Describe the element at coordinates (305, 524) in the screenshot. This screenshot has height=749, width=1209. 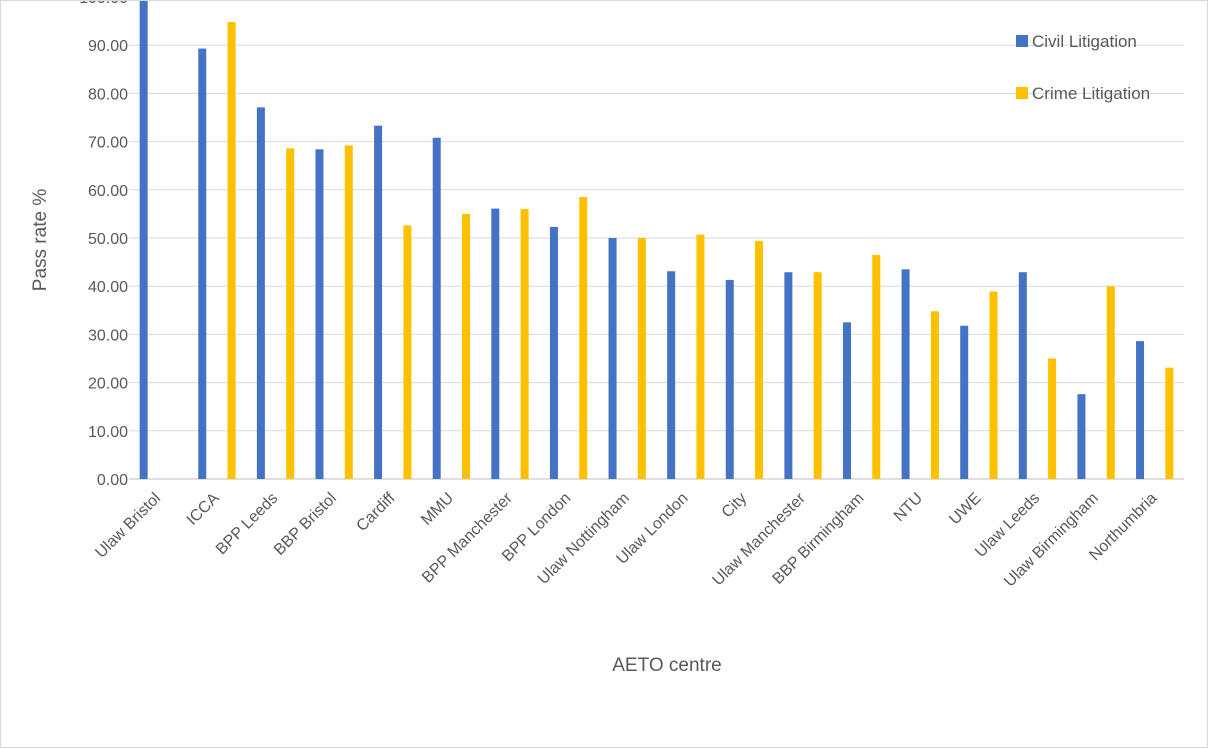
I see `x-tick-label: BBP Bristol` at that location.